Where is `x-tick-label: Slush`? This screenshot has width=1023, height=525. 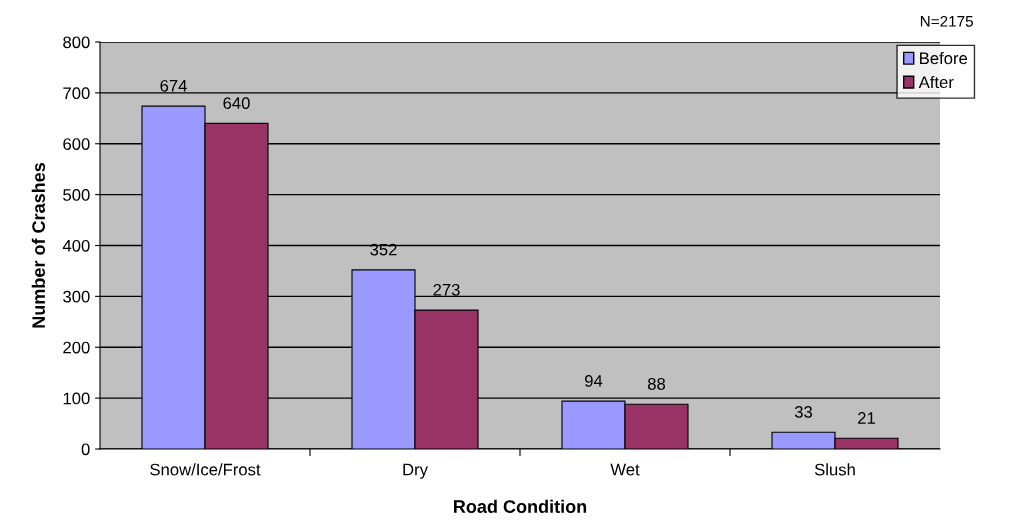 x-tick-label: Slush is located at coordinates (834, 469).